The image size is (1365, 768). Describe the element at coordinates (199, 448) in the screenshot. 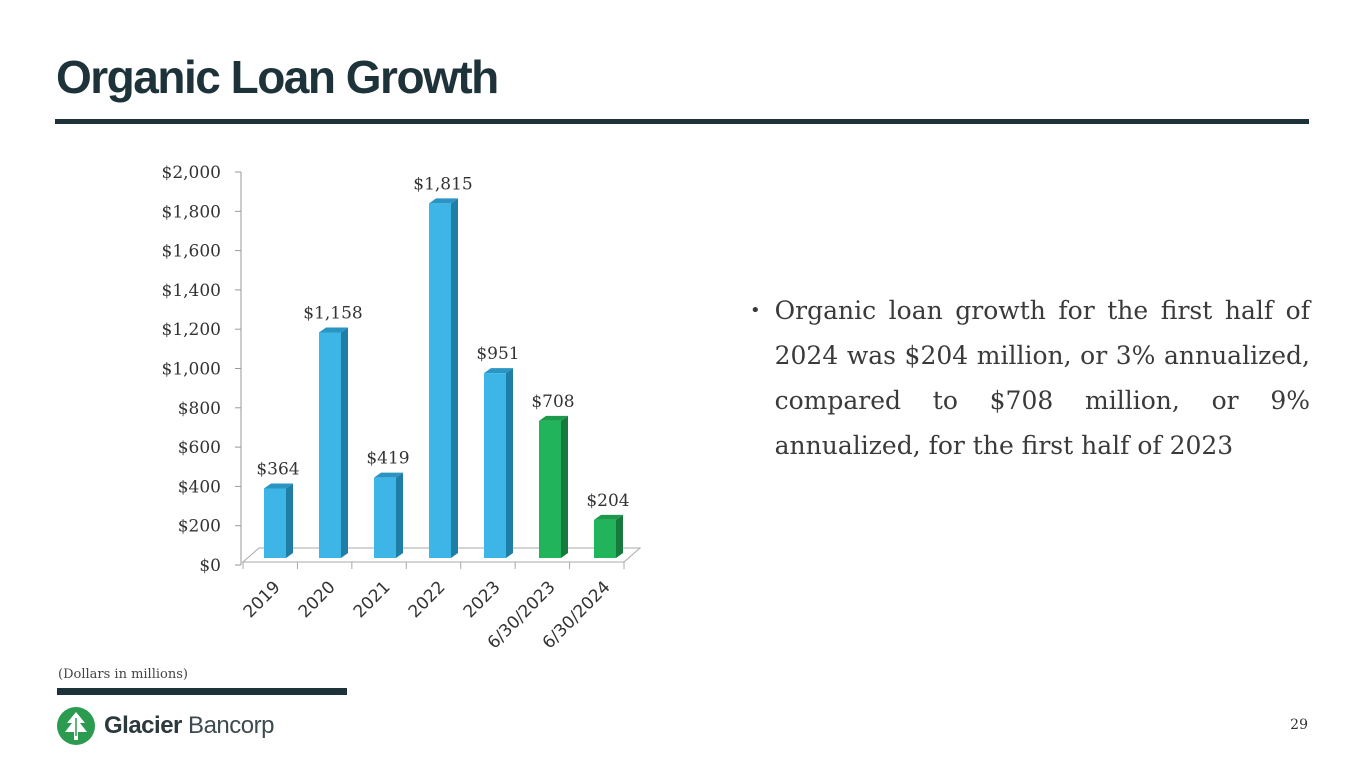

I see `y-tick-label: $600` at that location.